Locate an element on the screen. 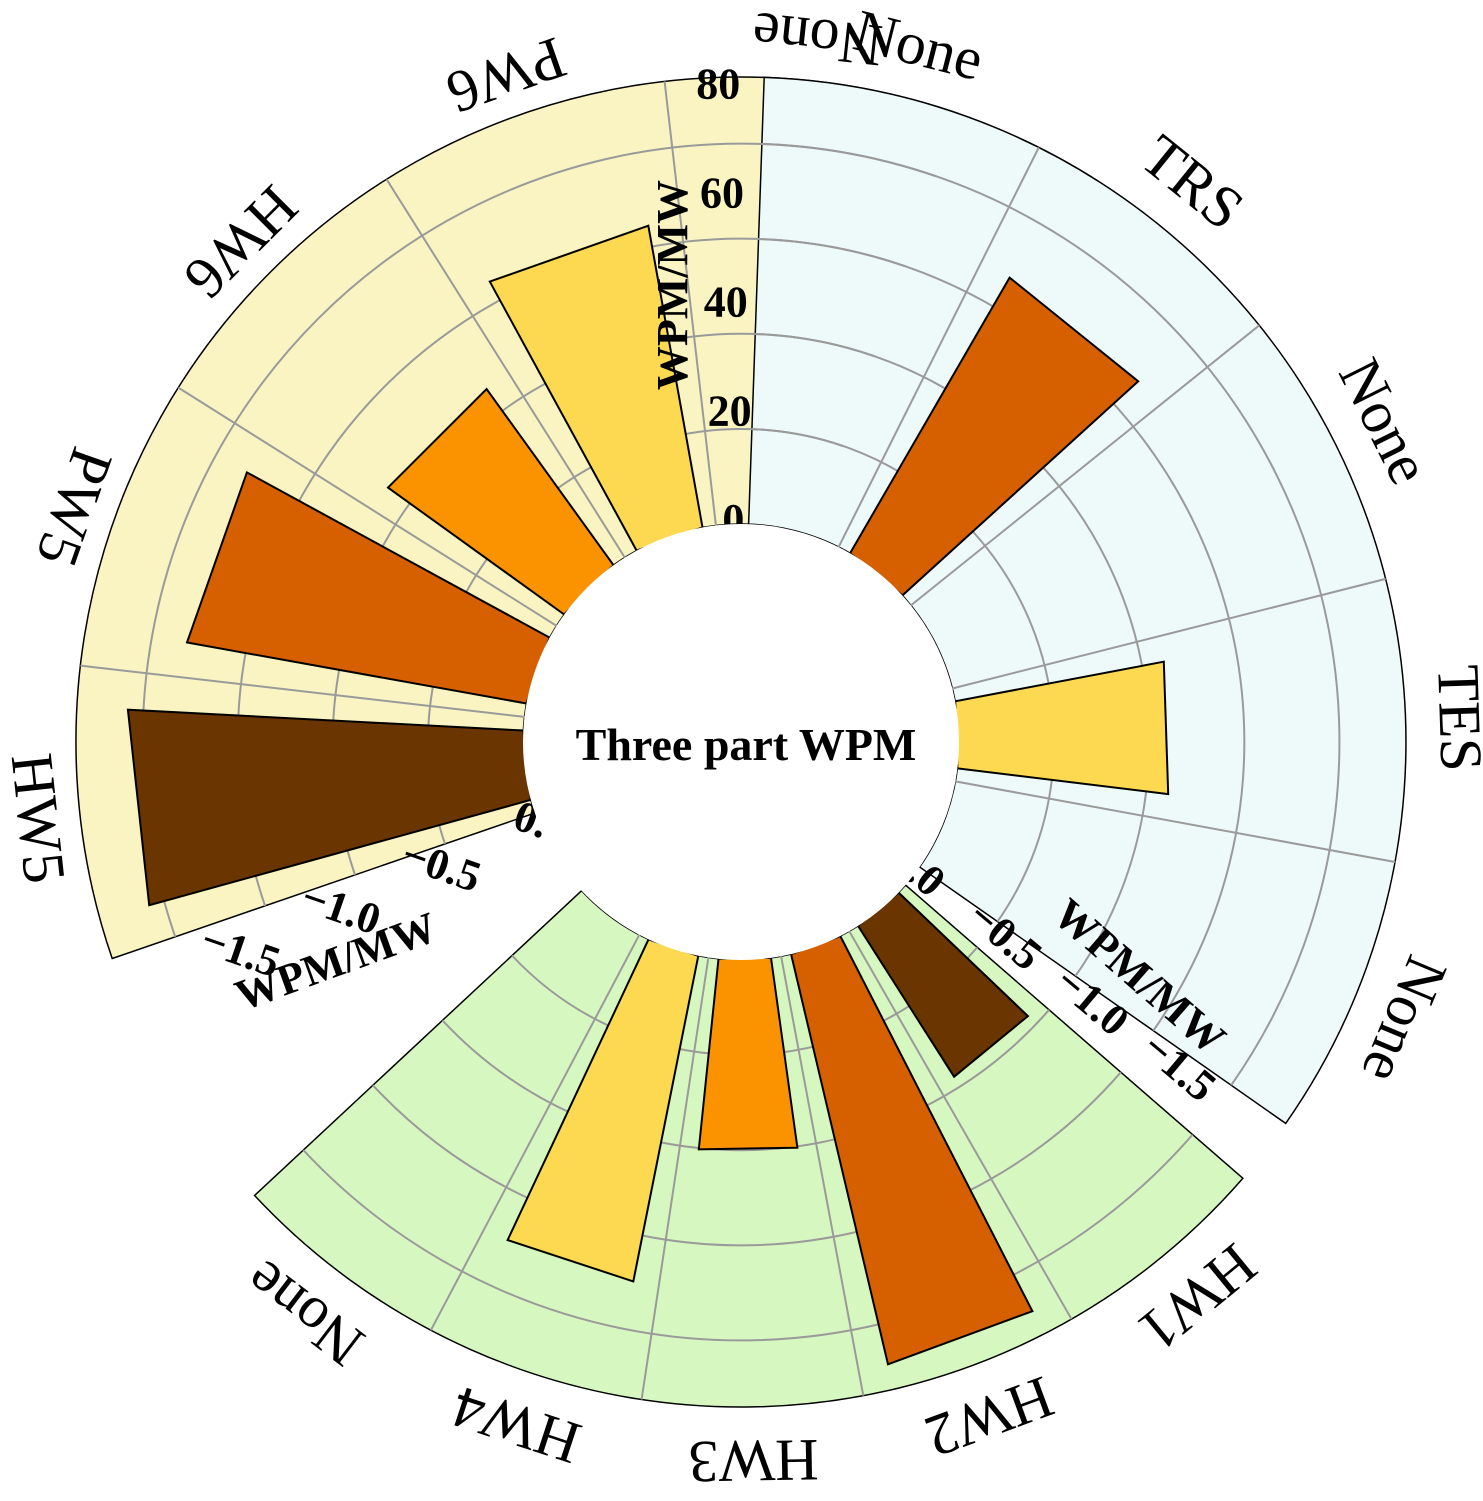  category-label: HW3 is located at coordinates (753, 1461).